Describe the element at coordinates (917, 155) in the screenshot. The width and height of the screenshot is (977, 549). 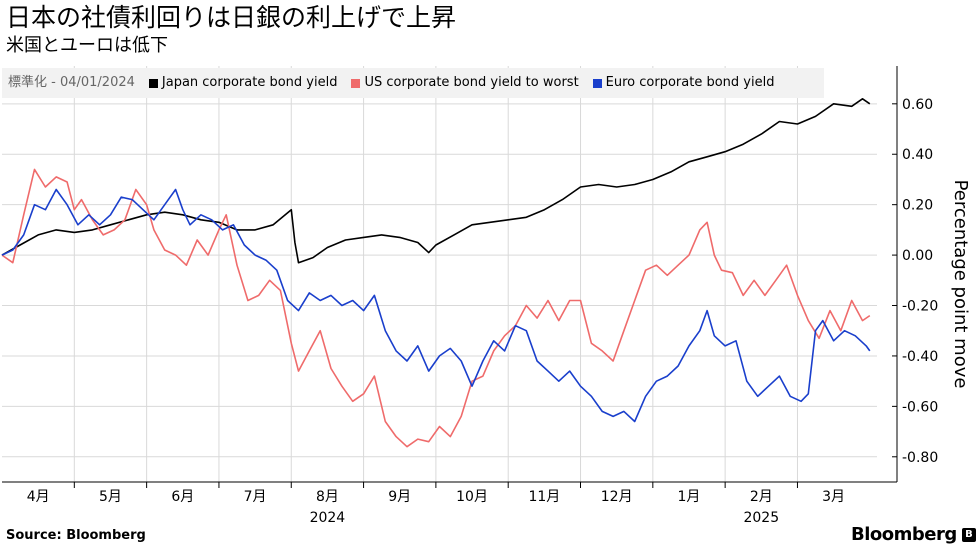
I see `y-tick-label: 0.40` at that location.